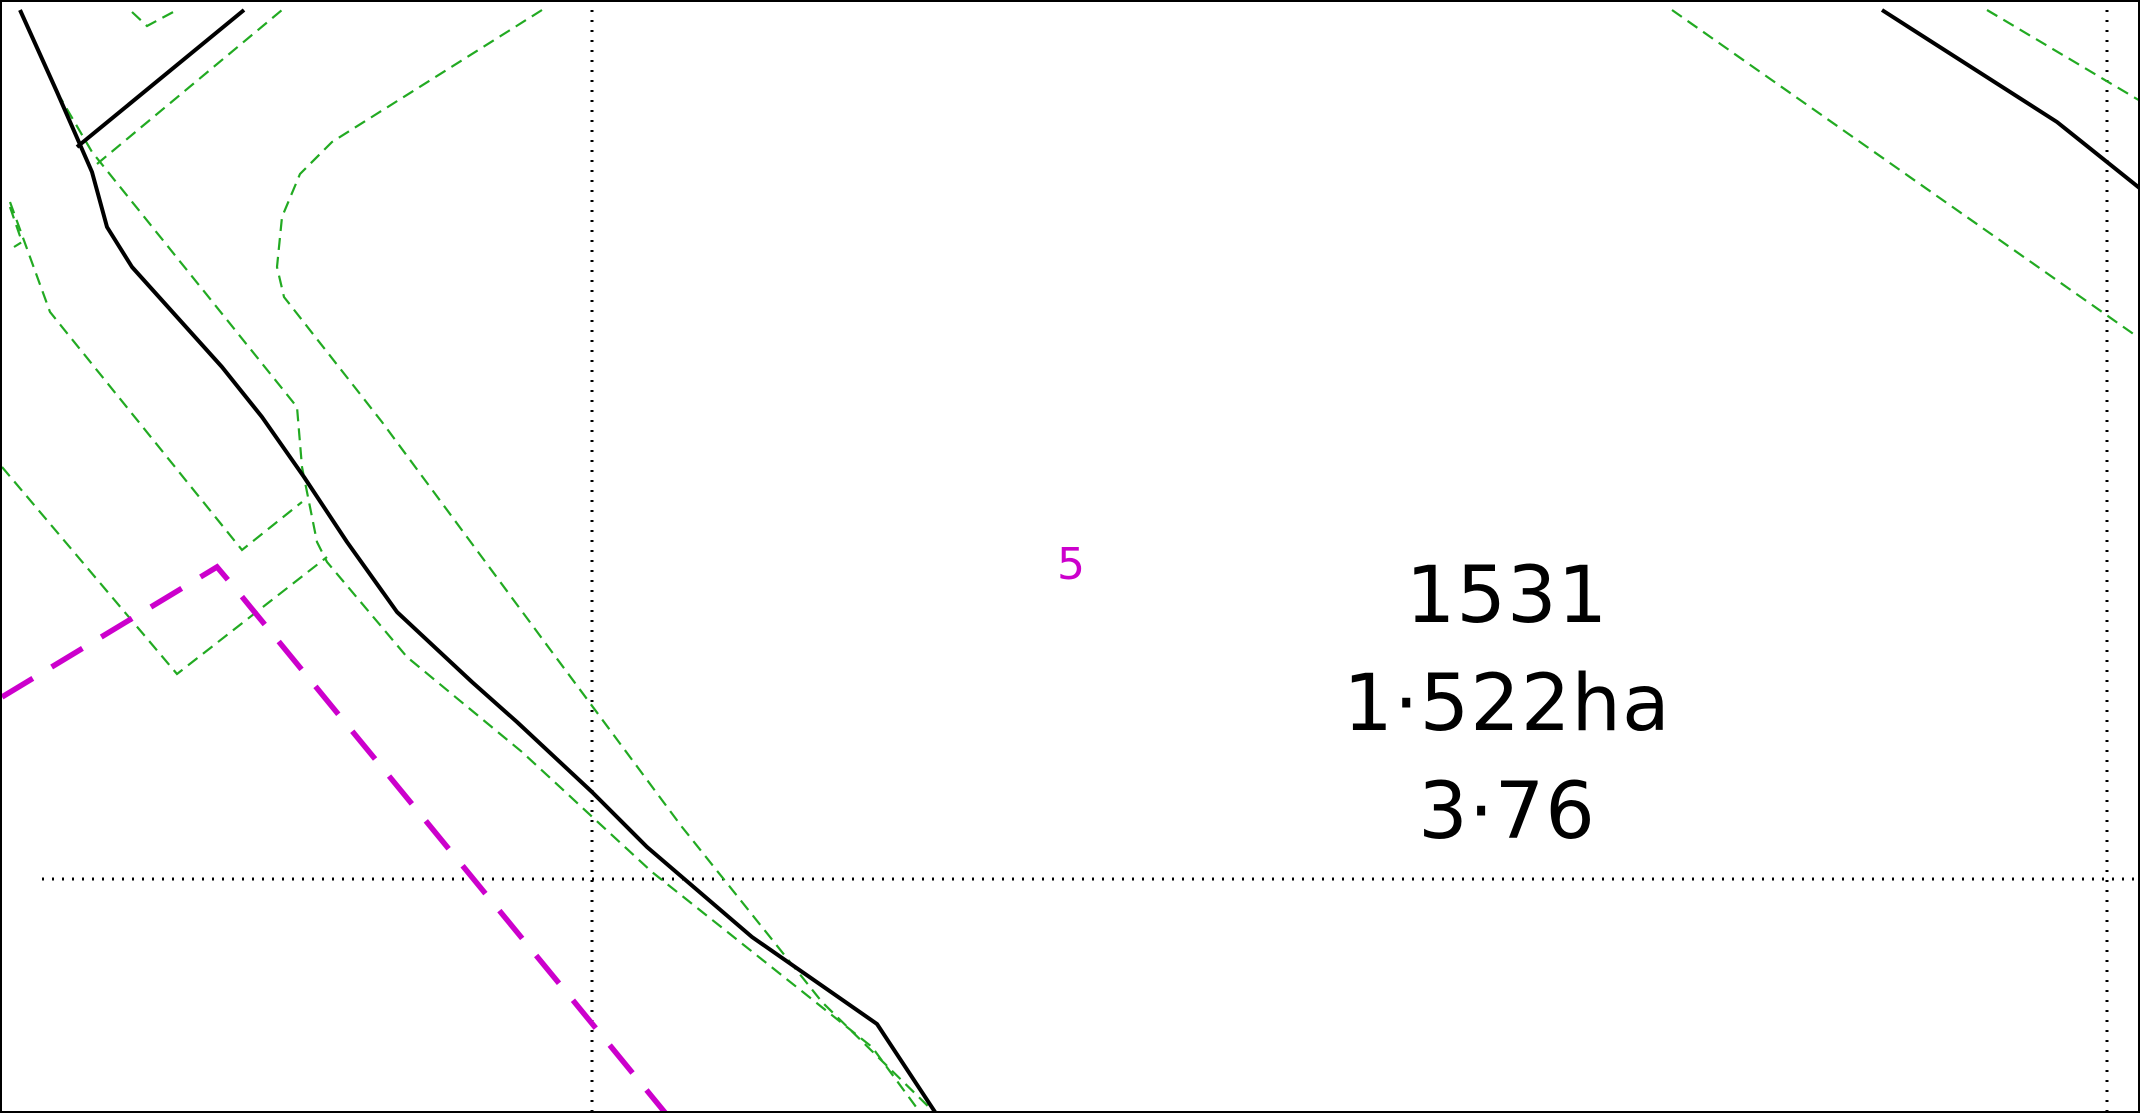 Image resolution: width=2140 pixels, height=1113 pixels. Describe the element at coordinates (16, 227) in the screenshot. I see `dashed-feature-left-tick` at that location.